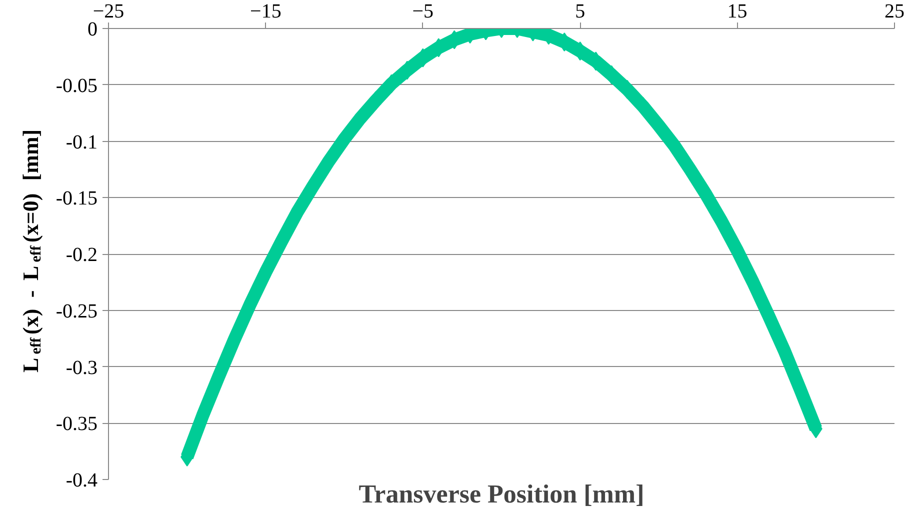 This screenshot has width=924, height=511. What do you see at coordinates (77, 199) in the screenshot?
I see `y-tick-label: -0.15` at bounding box center [77, 199].